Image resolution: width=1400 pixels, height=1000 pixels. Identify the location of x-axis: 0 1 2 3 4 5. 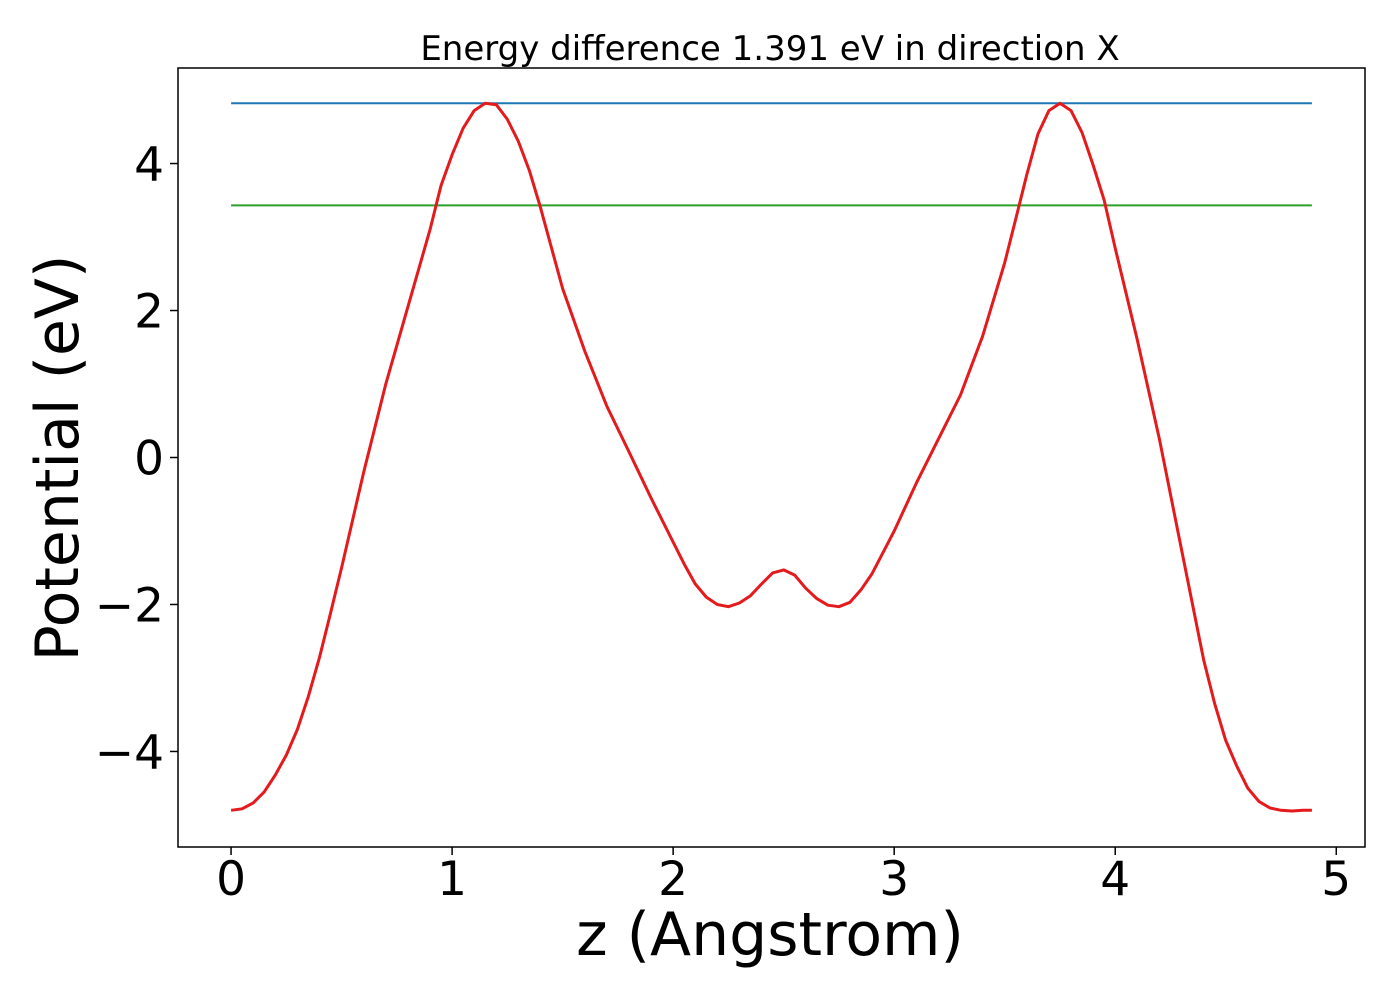
(783, 877).